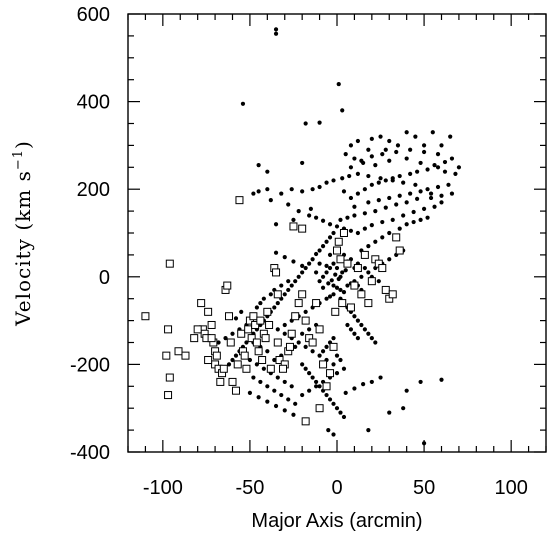  I want to click on x-axis-title: Major Axis (arcmin), so click(336, 521).